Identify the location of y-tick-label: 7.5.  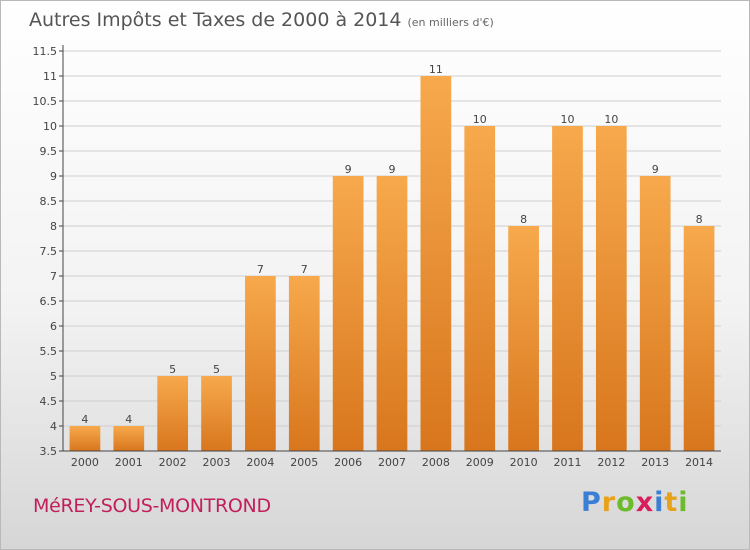
(49, 251).